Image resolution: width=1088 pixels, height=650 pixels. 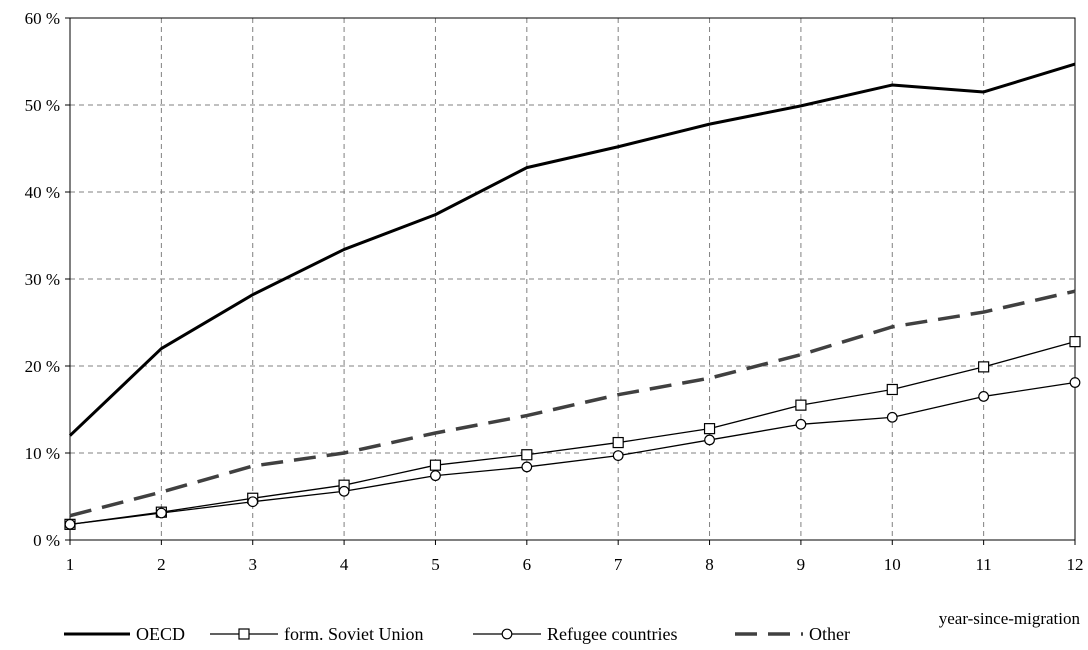 What do you see at coordinates (575, 557) in the screenshot?
I see `x-axis-ticks: 1 2 3 4 5 6 7 8 9 10 11 12` at bounding box center [575, 557].